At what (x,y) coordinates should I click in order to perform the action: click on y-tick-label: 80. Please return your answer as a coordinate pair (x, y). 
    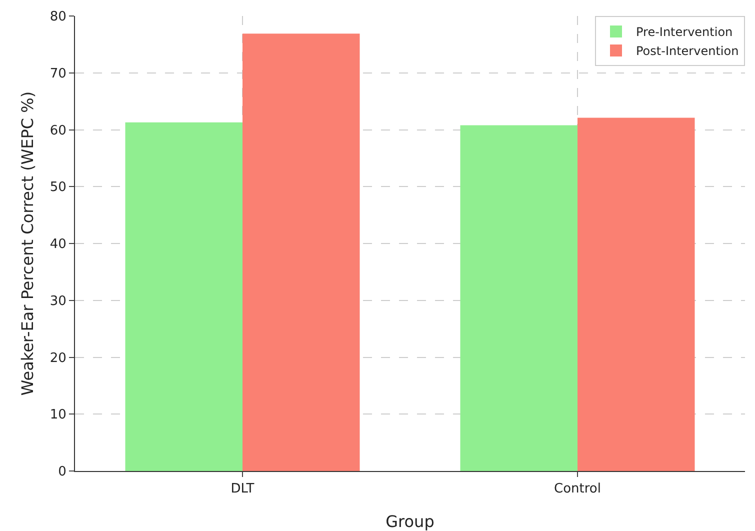
    Looking at the image, I should click on (58, 17).